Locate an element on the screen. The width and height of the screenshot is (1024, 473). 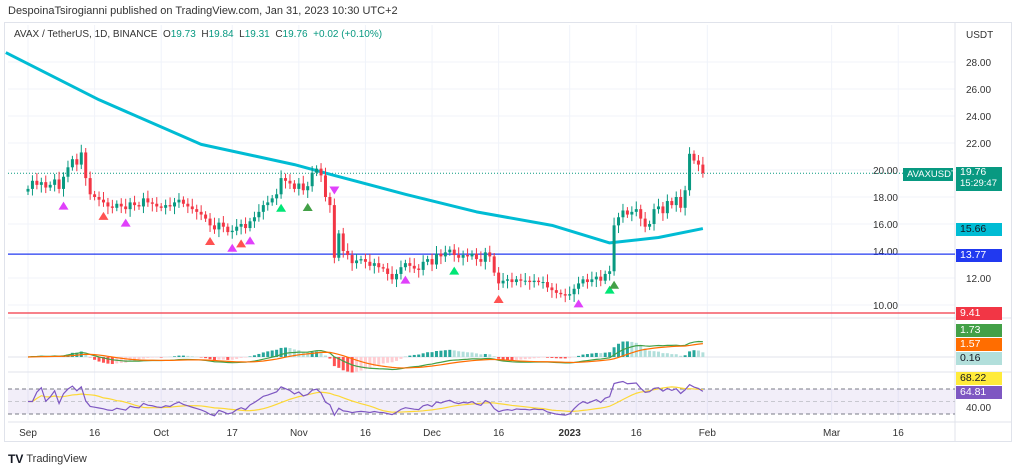
currency-label: USDT is located at coordinates (979, 35).